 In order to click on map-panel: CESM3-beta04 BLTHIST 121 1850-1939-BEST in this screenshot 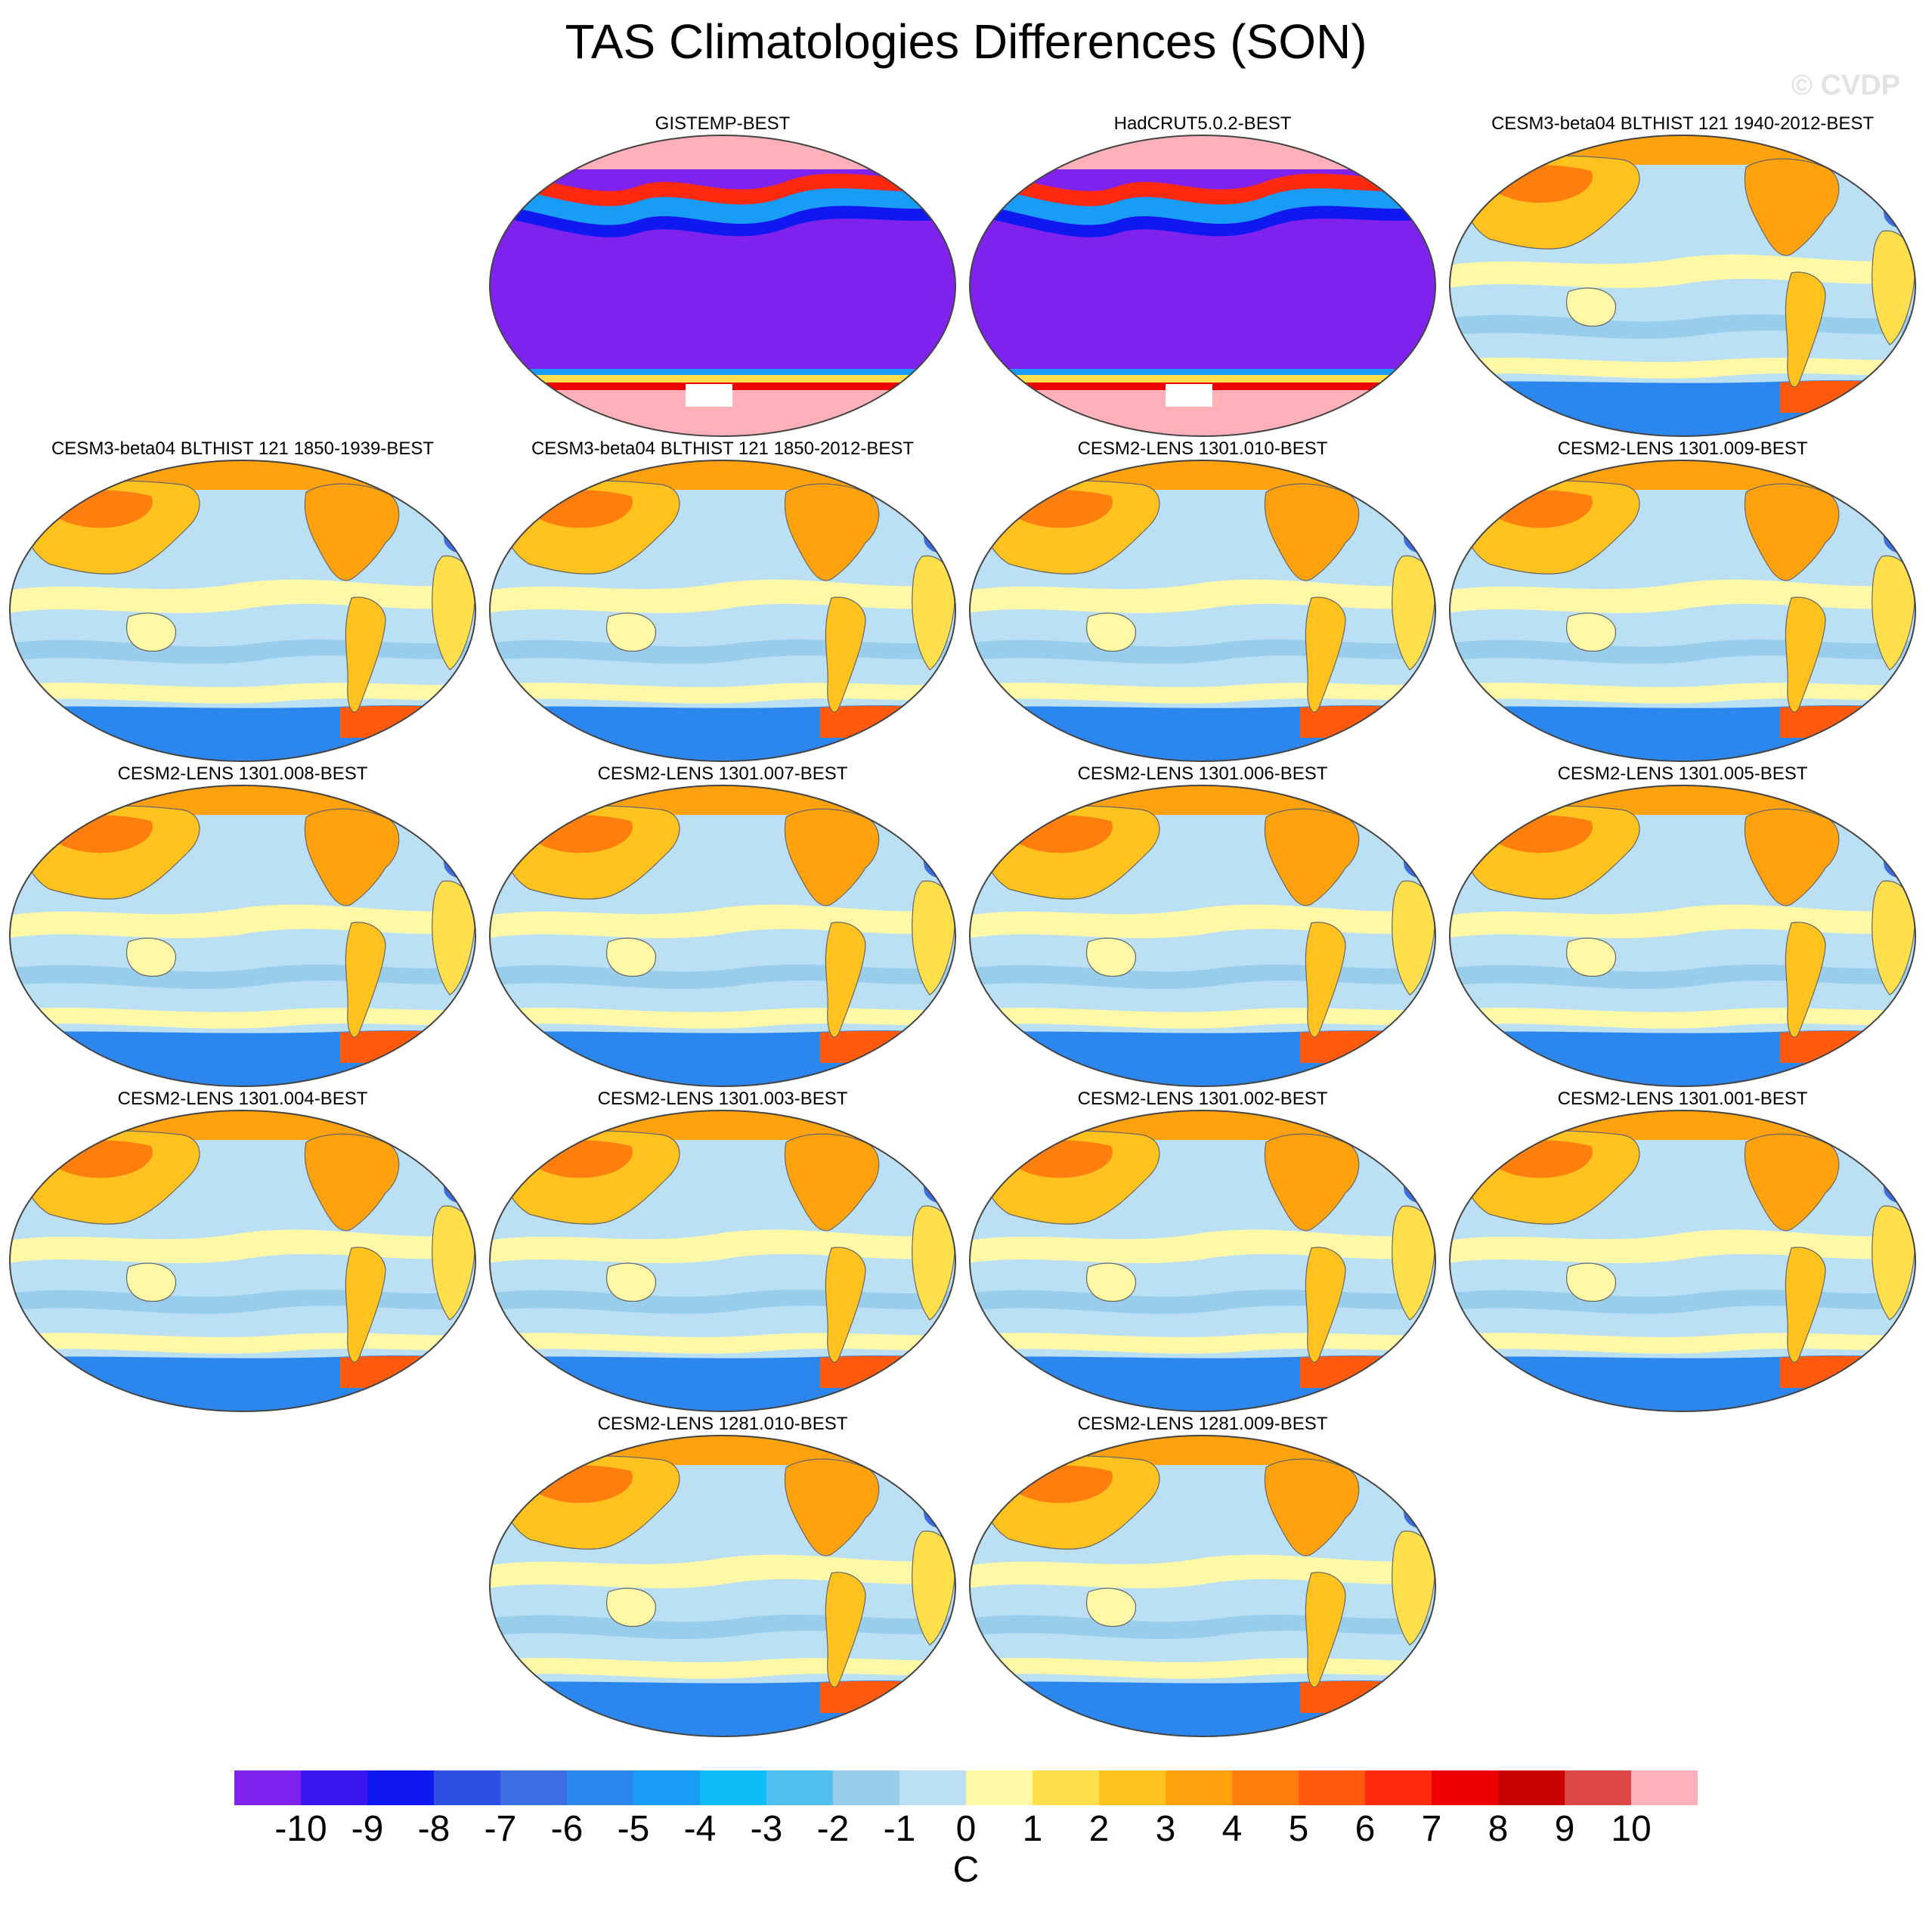, I will do `click(243, 601)`.